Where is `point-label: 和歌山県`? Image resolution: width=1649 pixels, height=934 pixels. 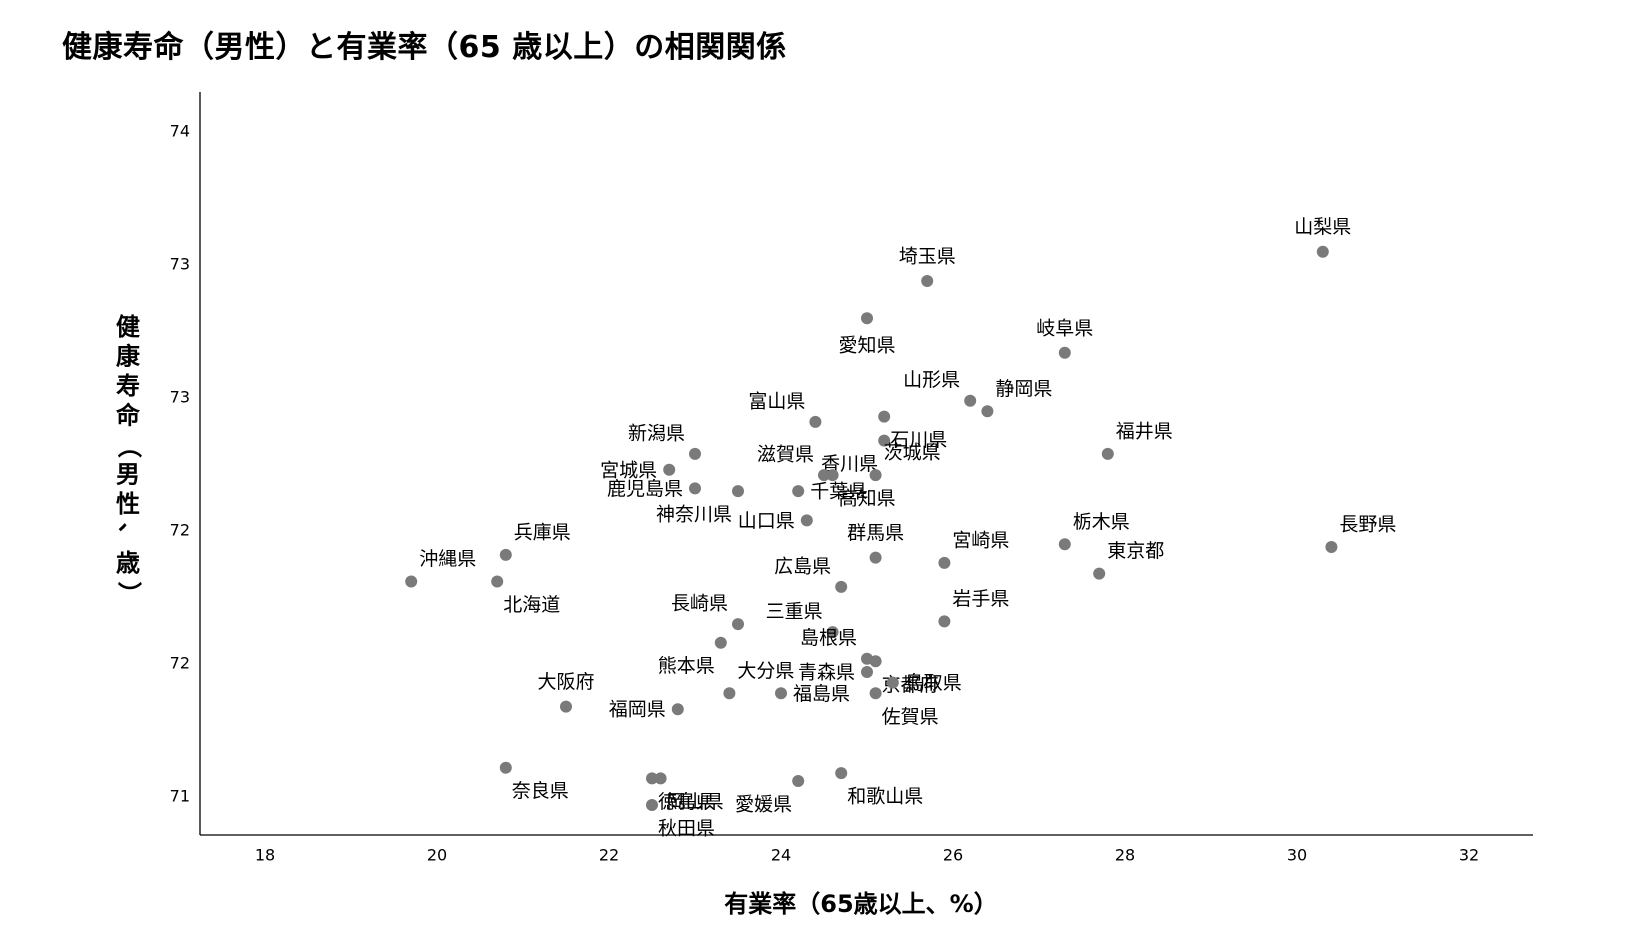
point-label: 和歌山県 is located at coordinates (885, 797).